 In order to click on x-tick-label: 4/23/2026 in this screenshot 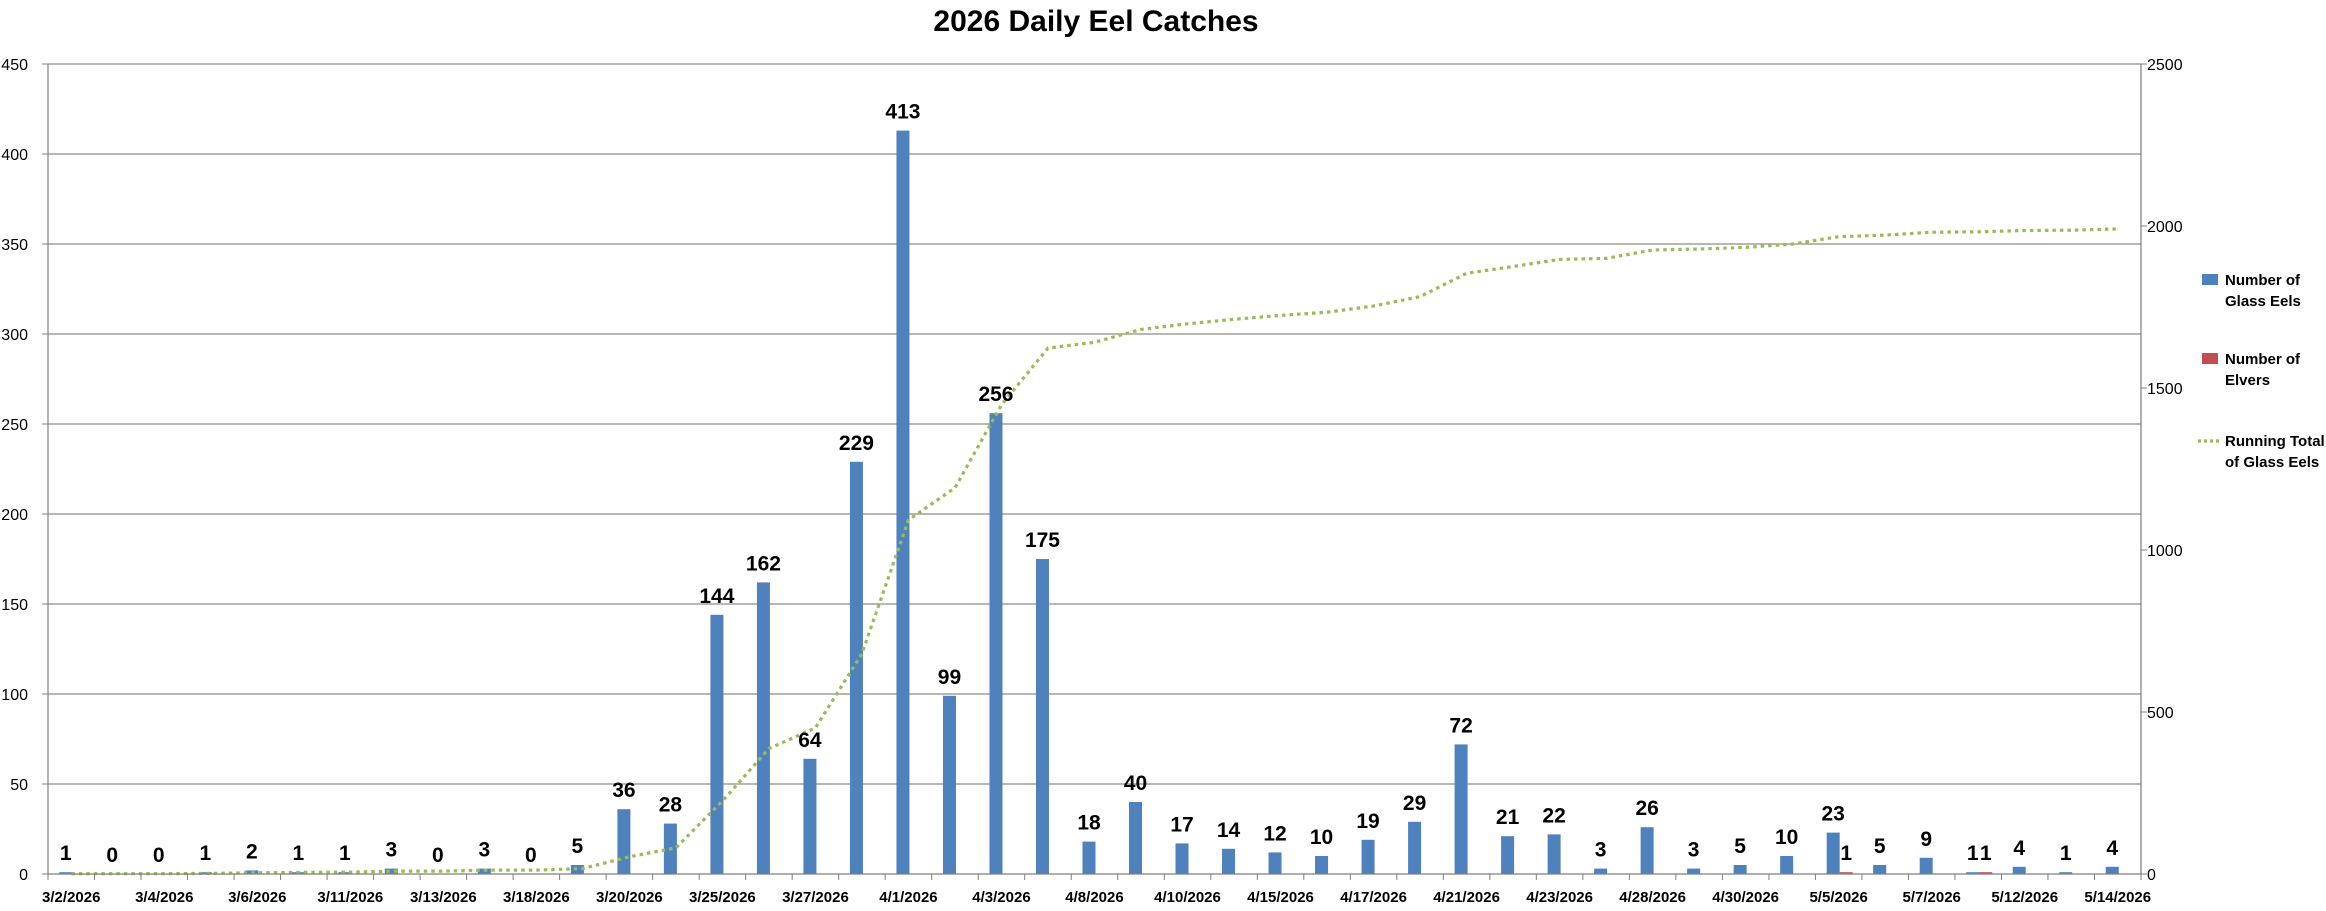, I will do `click(1559, 897)`.